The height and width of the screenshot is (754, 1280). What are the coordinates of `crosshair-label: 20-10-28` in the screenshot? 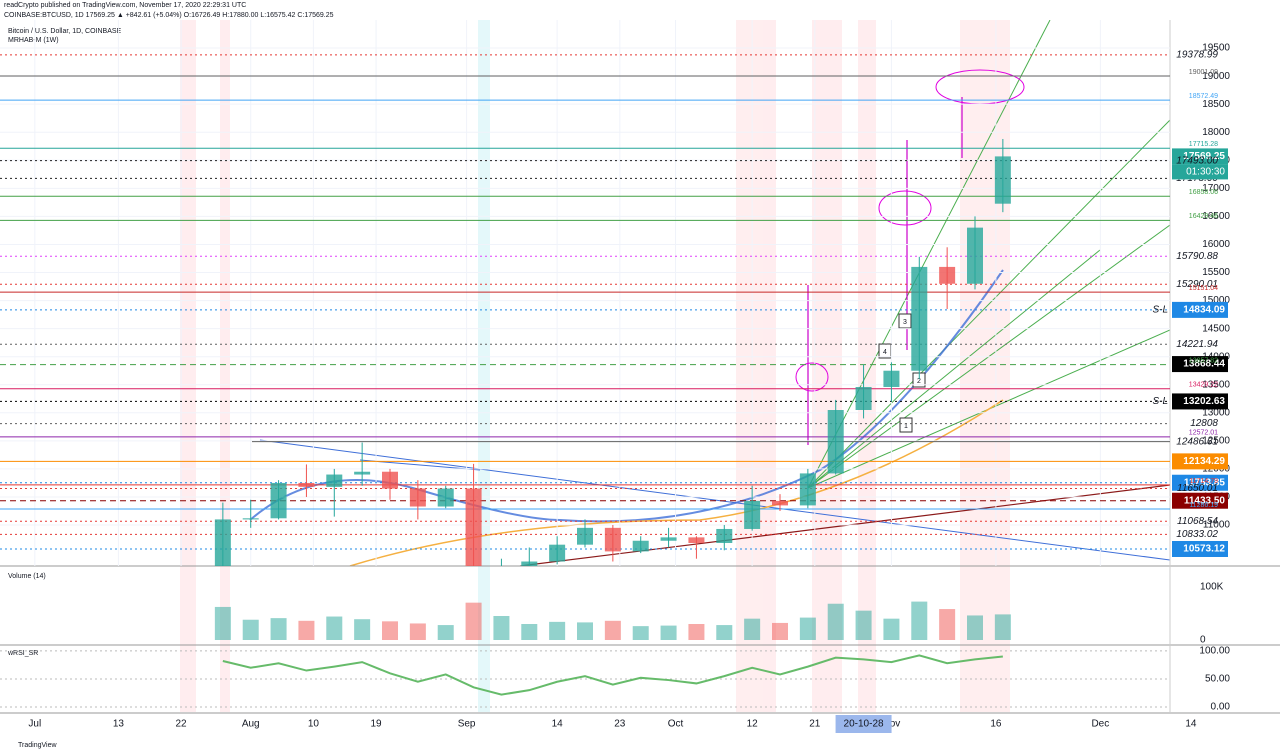 It's located at (864, 724).